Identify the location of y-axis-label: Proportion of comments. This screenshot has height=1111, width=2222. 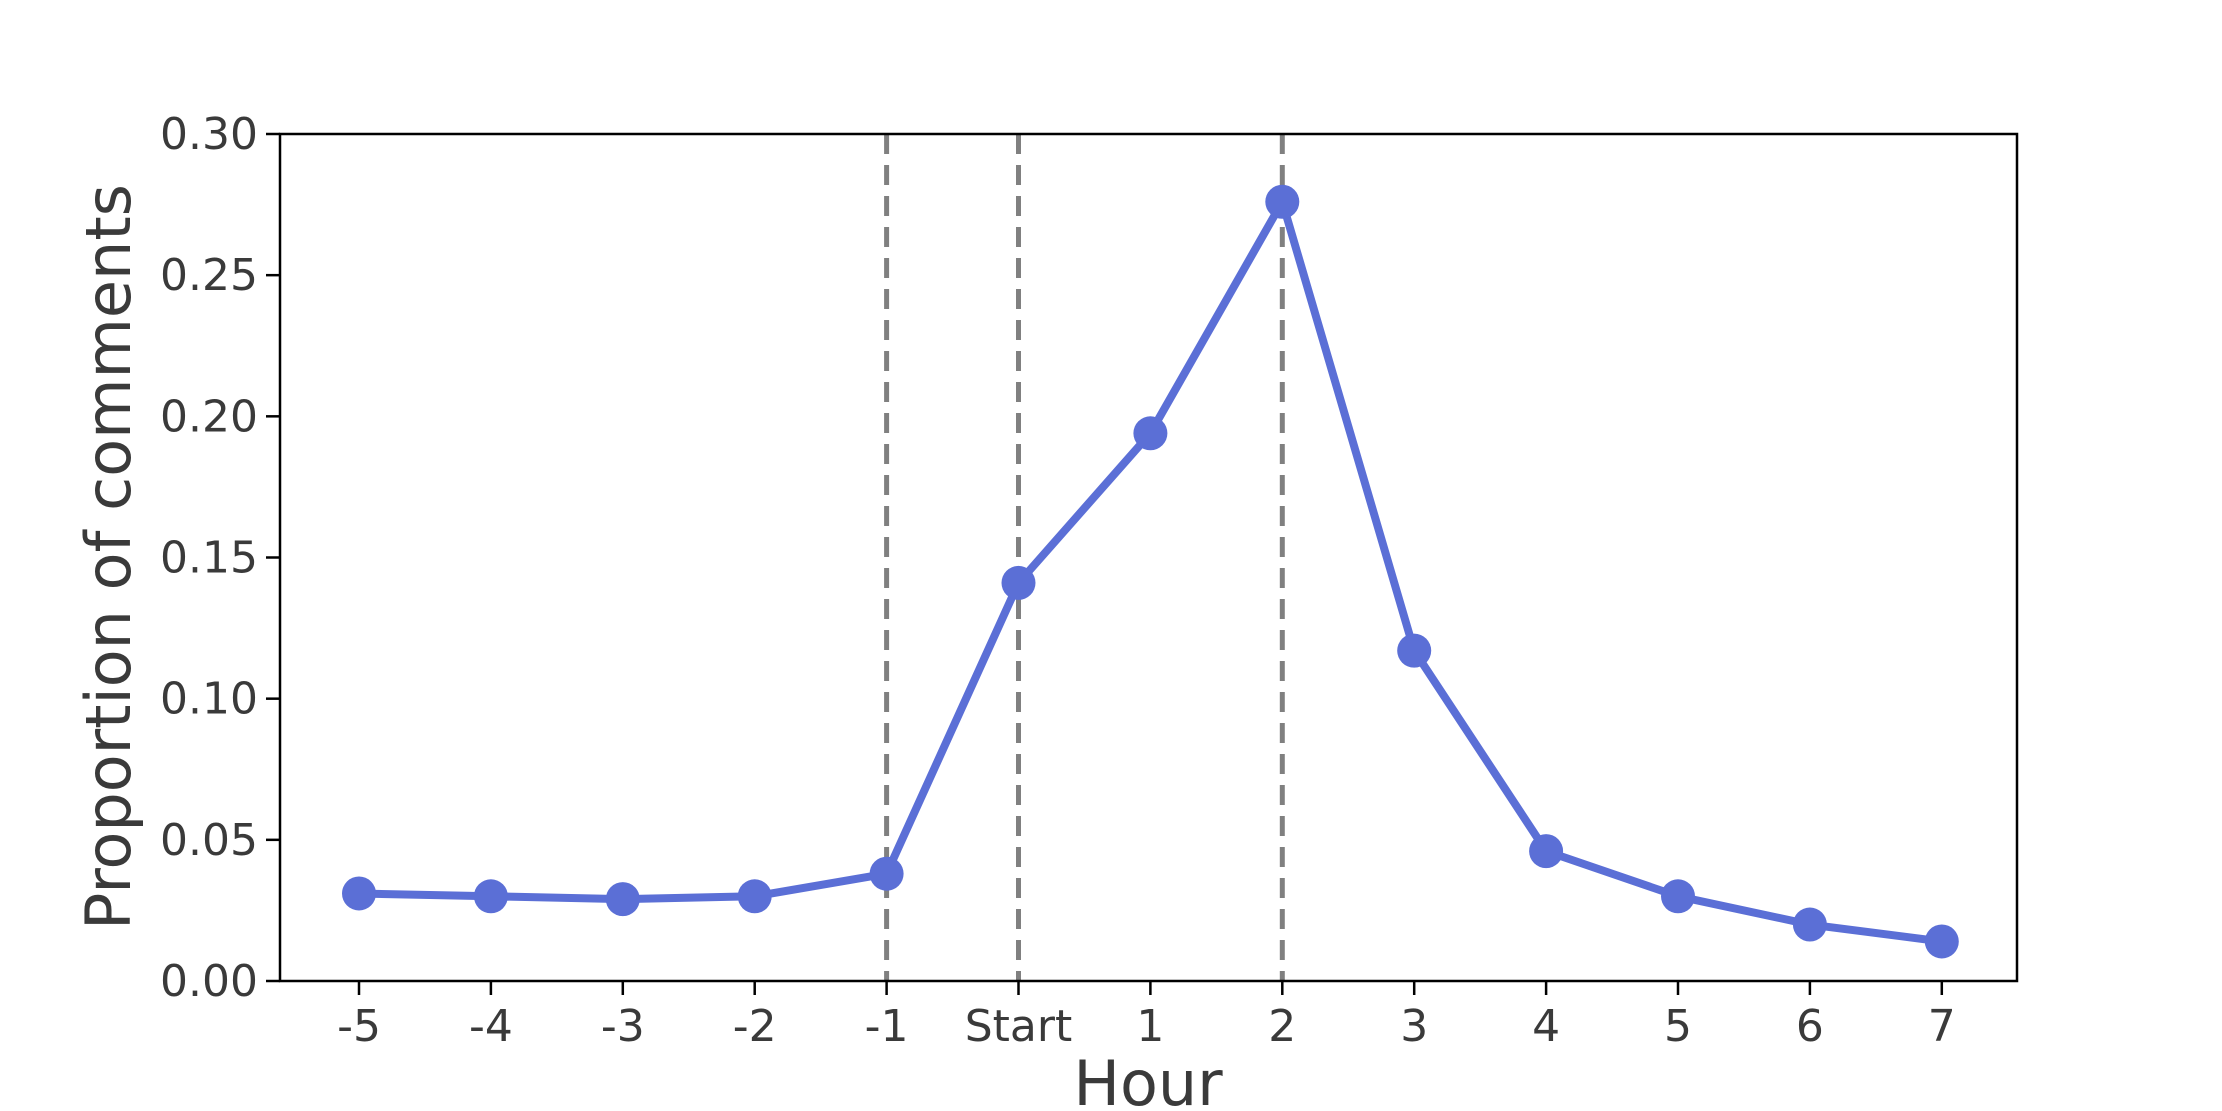
(108, 557).